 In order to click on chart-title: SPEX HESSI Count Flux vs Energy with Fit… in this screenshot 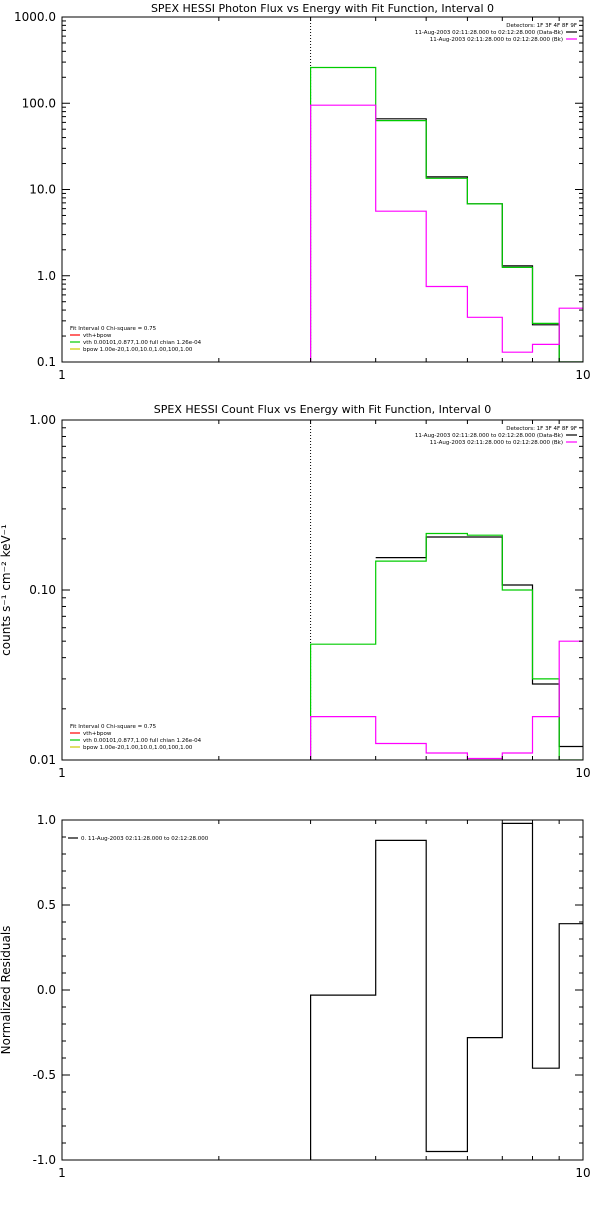, I will do `click(322, 409)`.